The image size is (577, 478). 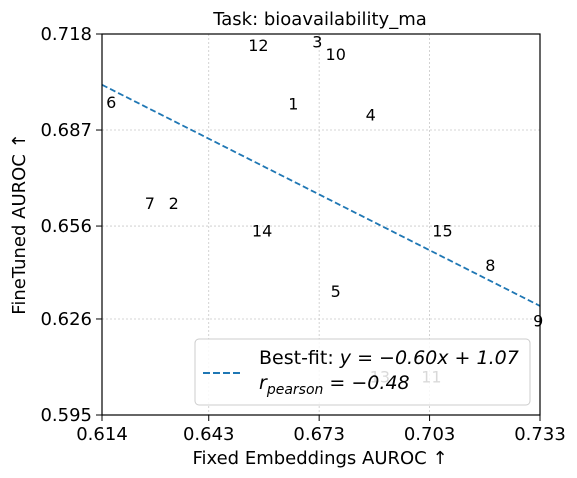 I want to click on x-ticks: 0.614 0.643 0.673 0.703 0.733, so click(x=321, y=430).